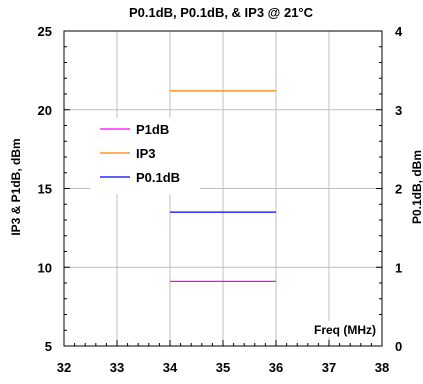  What do you see at coordinates (398, 346) in the screenshot?
I see `y-tick-label-right: 0` at bounding box center [398, 346].